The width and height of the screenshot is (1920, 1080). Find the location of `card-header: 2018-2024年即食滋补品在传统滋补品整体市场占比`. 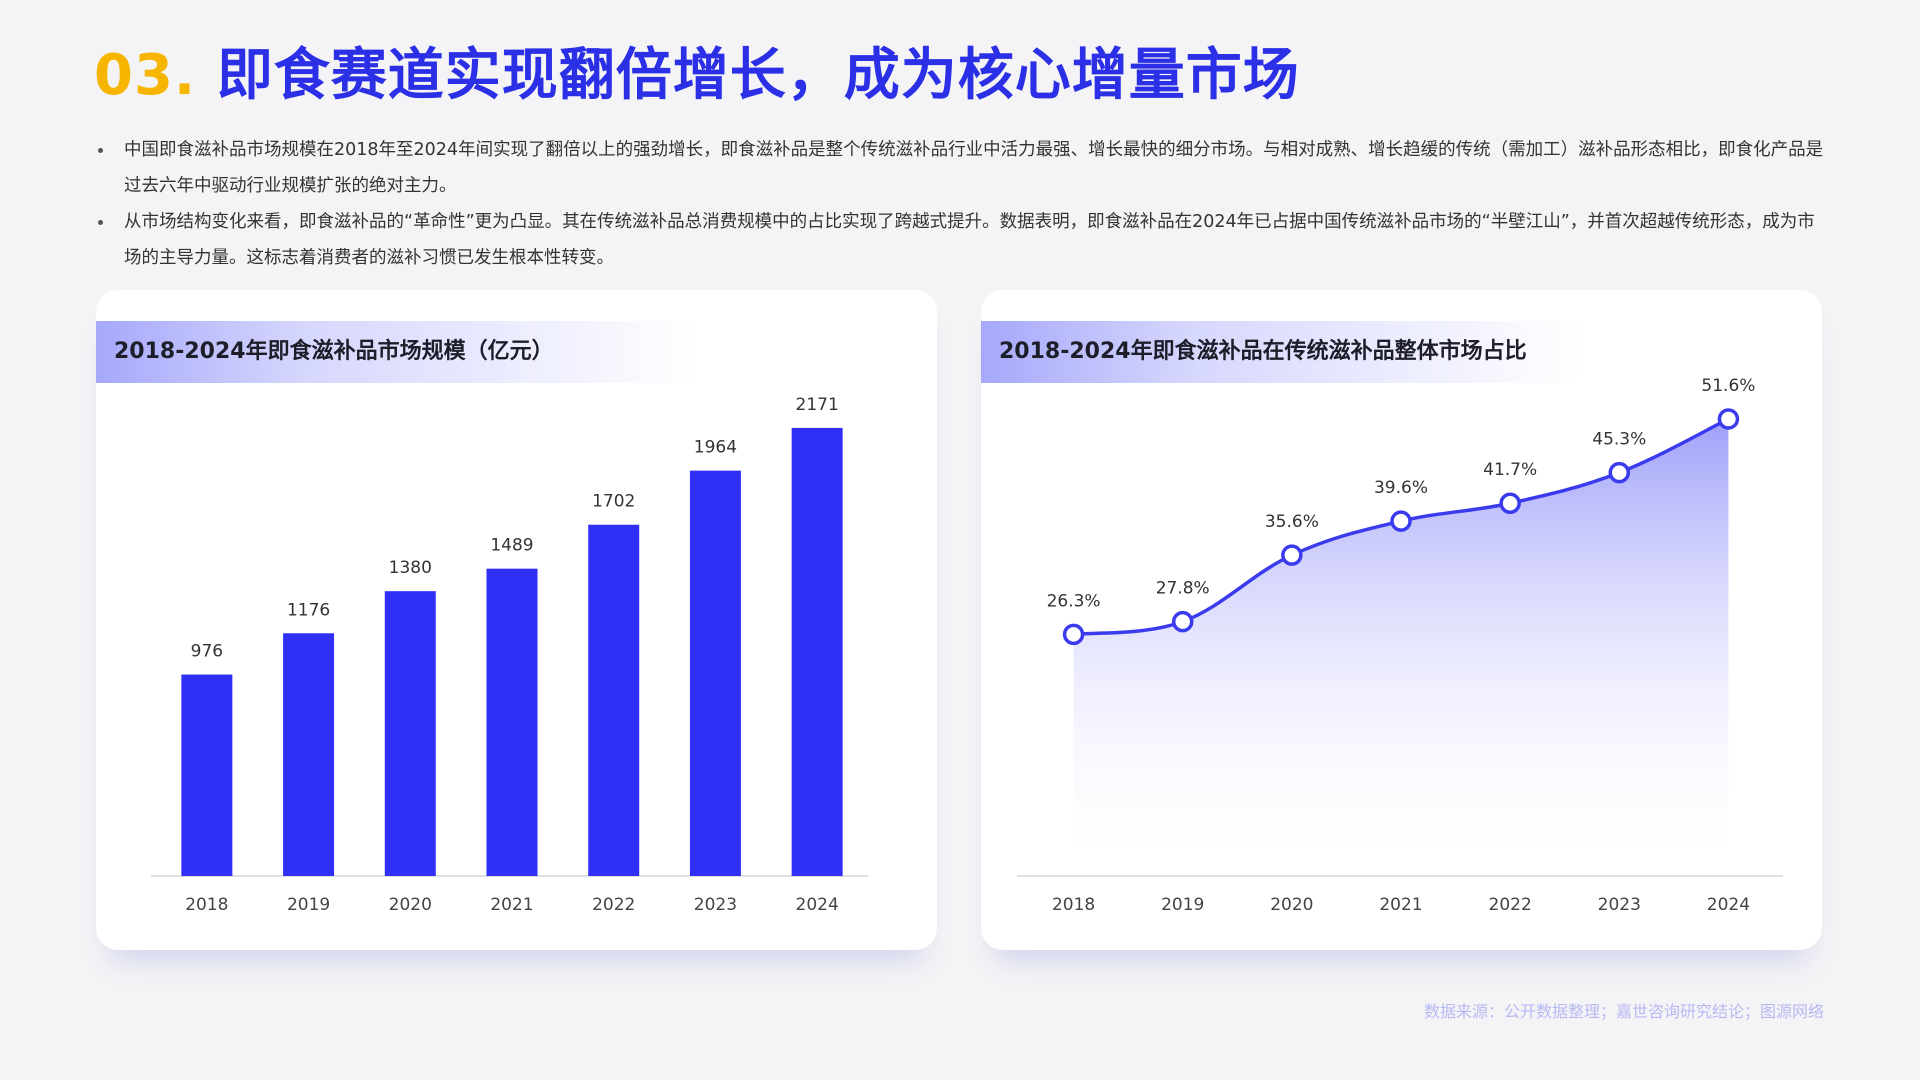

card-header: 2018-2024年即食滋补品在传统滋补品整体市场占比 is located at coordinates (1281, 352).